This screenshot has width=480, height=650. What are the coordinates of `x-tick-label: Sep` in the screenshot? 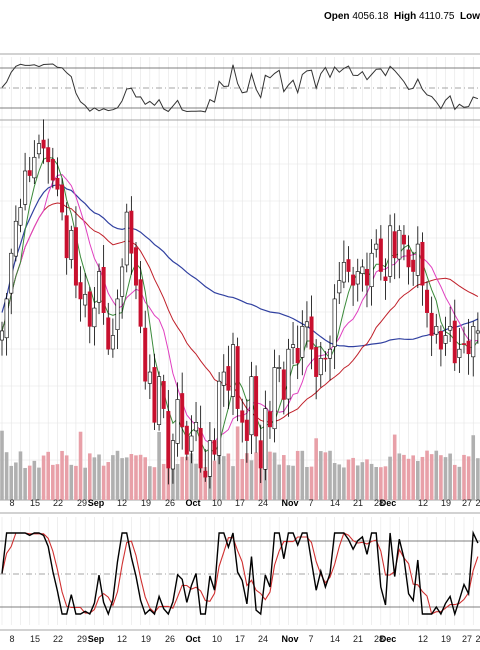 It's located at (96, 639).